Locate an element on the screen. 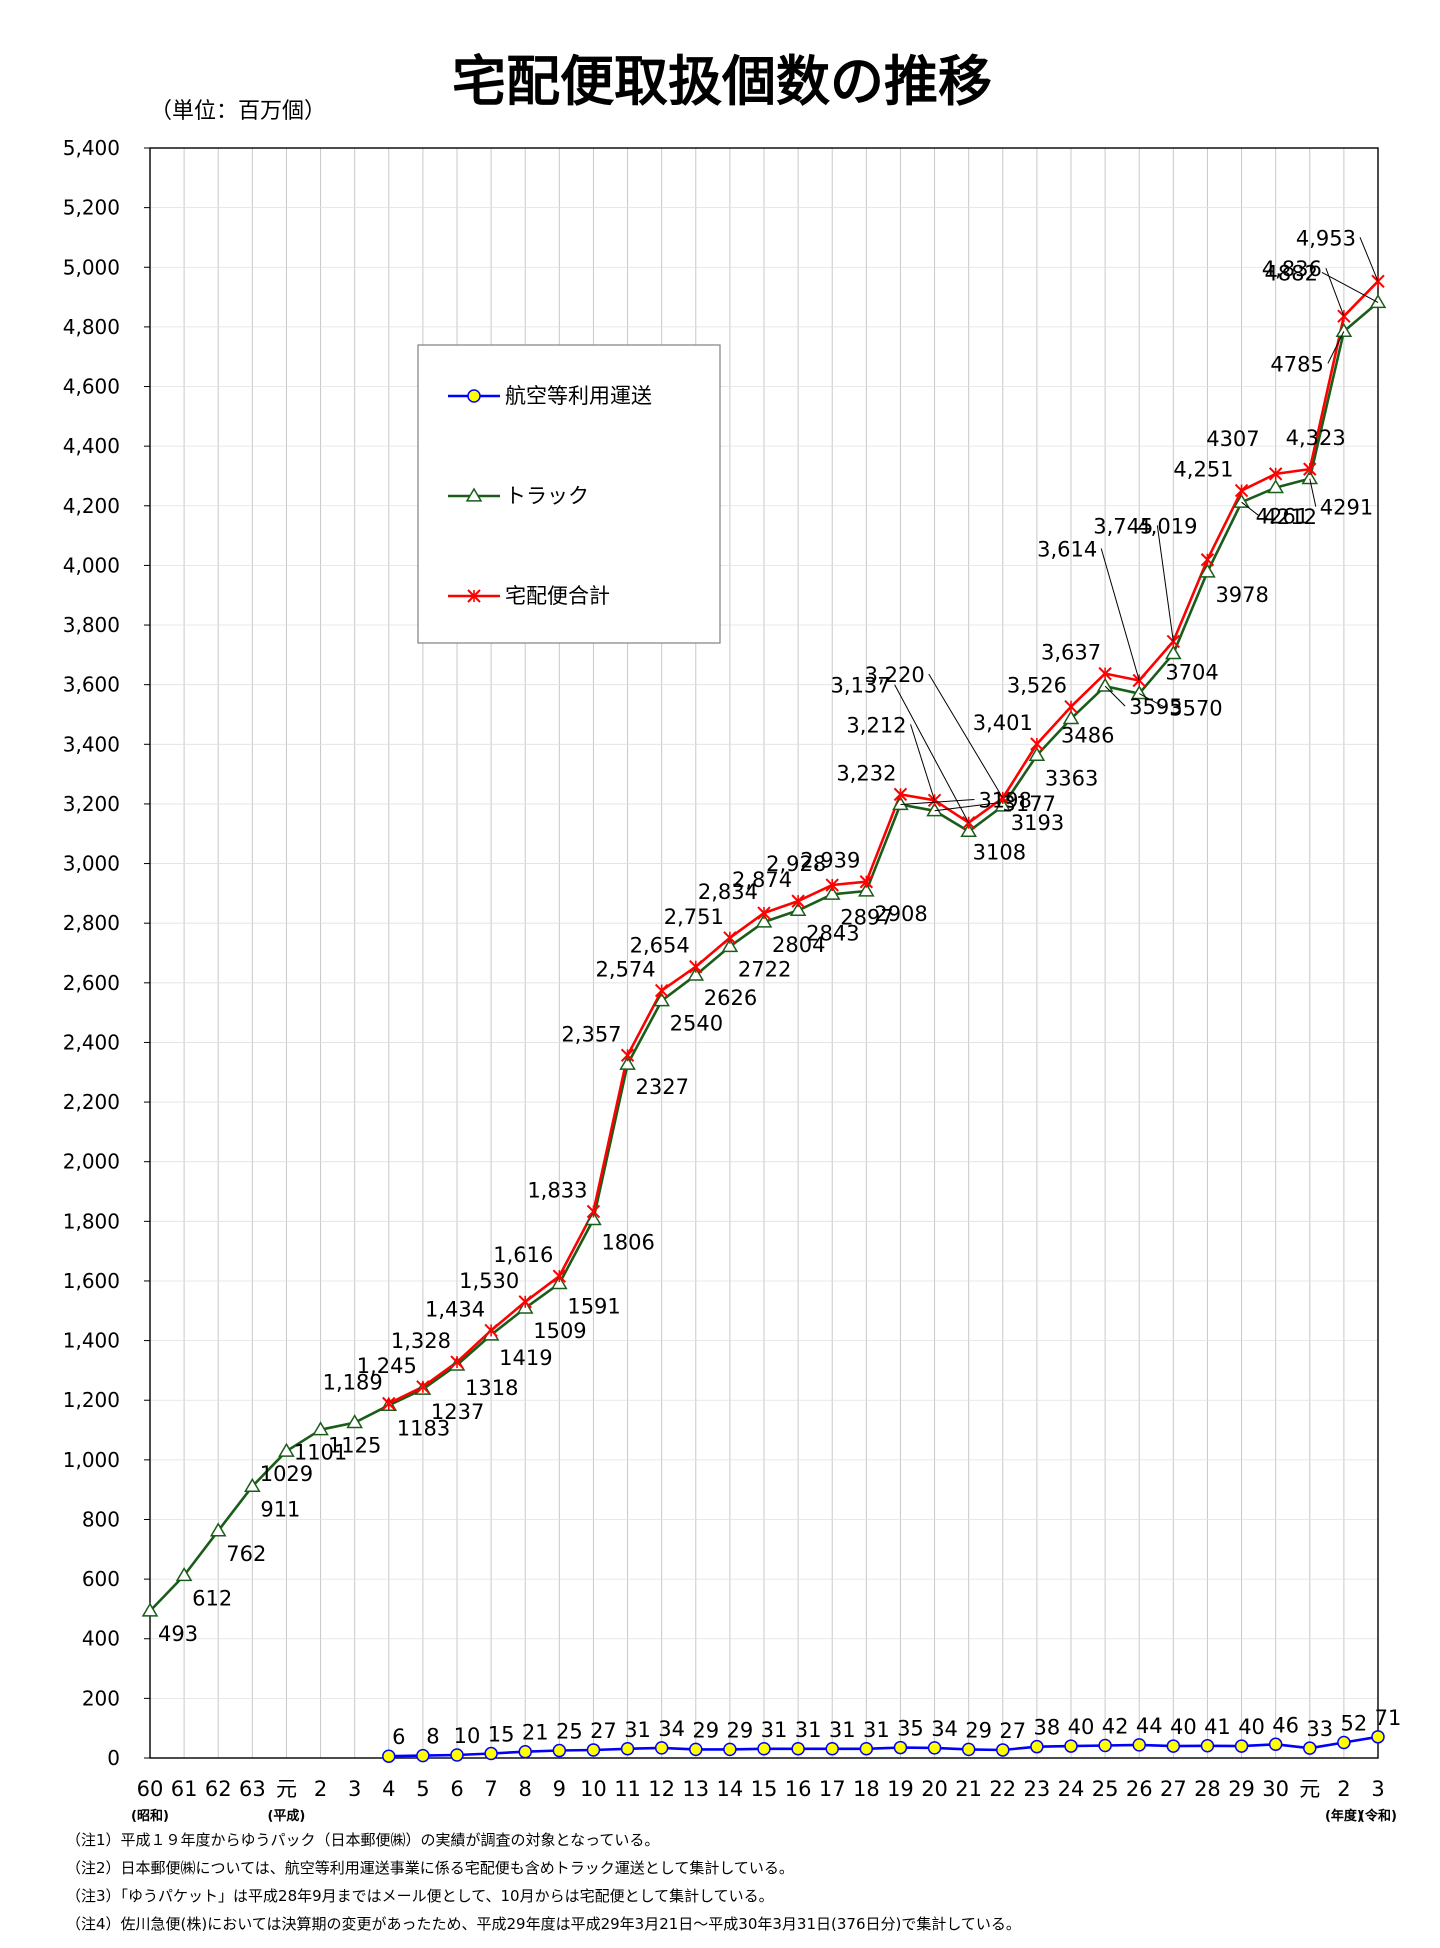  data-label: 2,939 is located at coordinates (830, 861).